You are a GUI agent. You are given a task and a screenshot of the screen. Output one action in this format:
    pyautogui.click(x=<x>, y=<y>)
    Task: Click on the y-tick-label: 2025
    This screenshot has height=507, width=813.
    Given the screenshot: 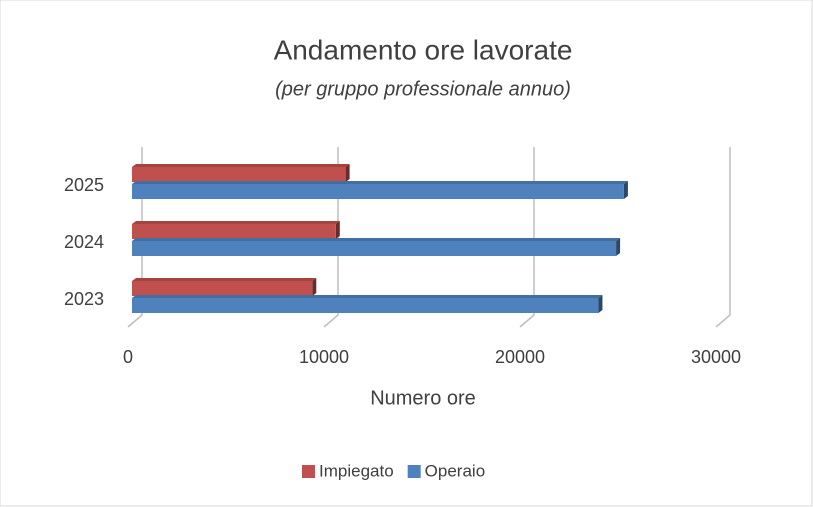 What is the action you would take?
    pyautogui.click(x=84, y=185)
    